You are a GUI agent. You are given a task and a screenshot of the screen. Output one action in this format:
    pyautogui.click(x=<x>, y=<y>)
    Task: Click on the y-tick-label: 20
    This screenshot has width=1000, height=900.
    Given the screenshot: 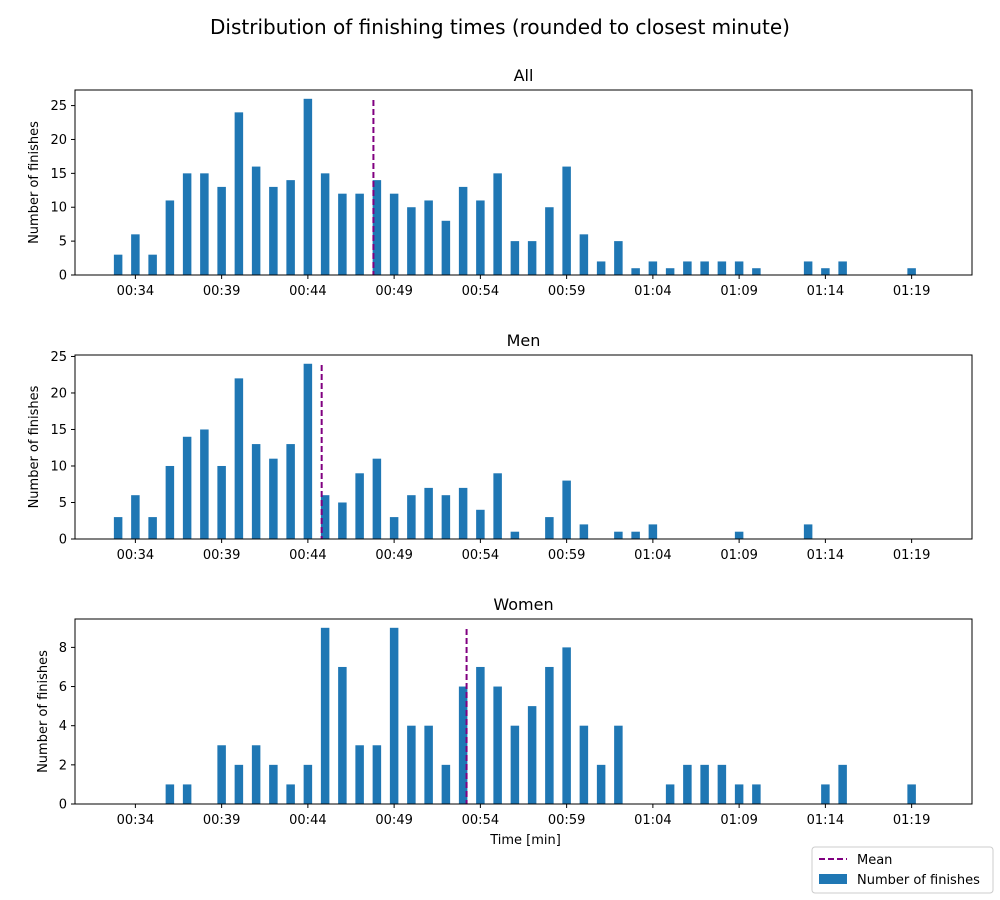 What is the action you would take?
    pyautogui.click(x=58, y=393)
    